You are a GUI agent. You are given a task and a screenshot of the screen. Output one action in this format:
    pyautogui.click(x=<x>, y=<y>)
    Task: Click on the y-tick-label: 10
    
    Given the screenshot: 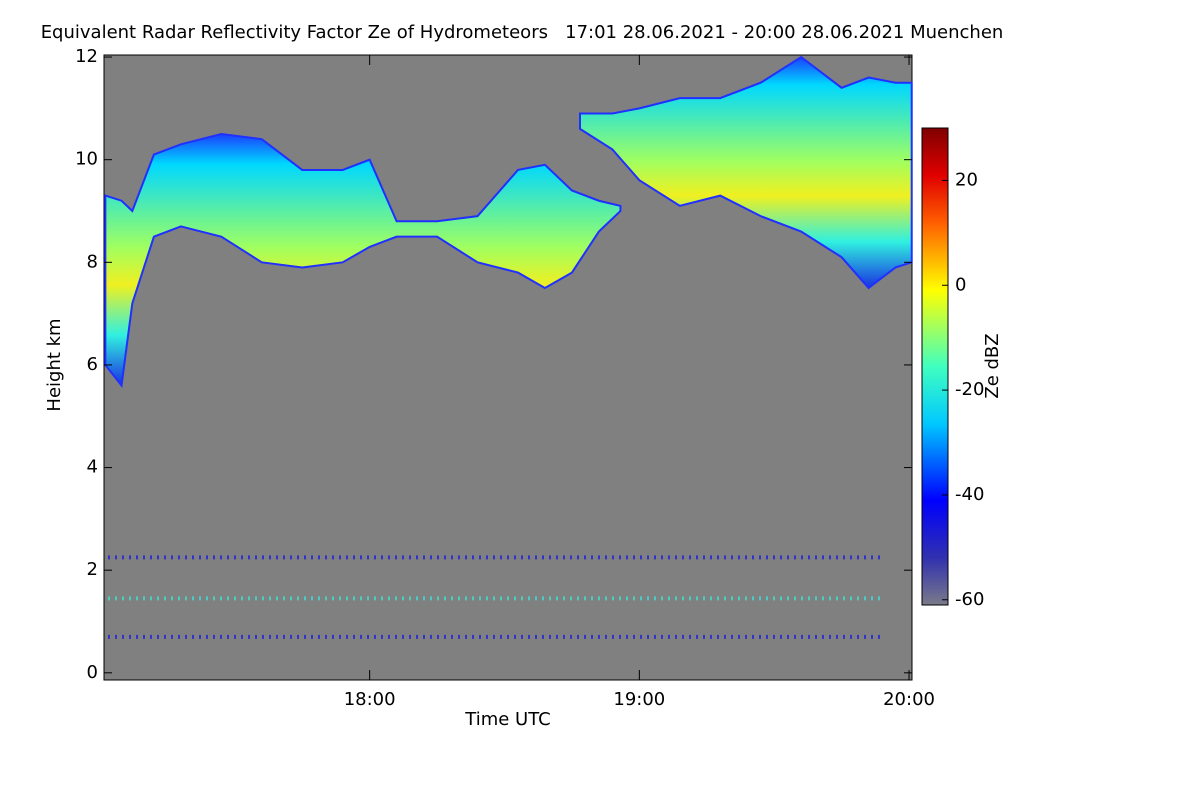 What is the action you would take?
    pyautogui.click(x=86, y=159)
    